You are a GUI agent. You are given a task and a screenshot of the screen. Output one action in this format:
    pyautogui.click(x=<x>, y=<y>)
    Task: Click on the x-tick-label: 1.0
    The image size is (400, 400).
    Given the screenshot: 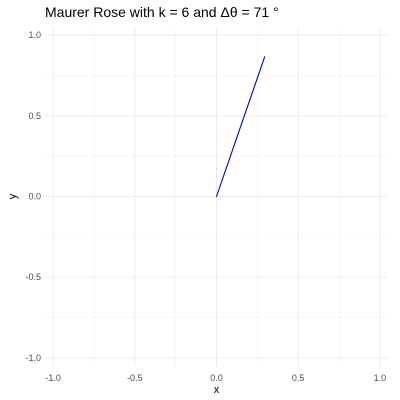 What is the action you would take?
    pyautogui.click(x=380, y=378)
    